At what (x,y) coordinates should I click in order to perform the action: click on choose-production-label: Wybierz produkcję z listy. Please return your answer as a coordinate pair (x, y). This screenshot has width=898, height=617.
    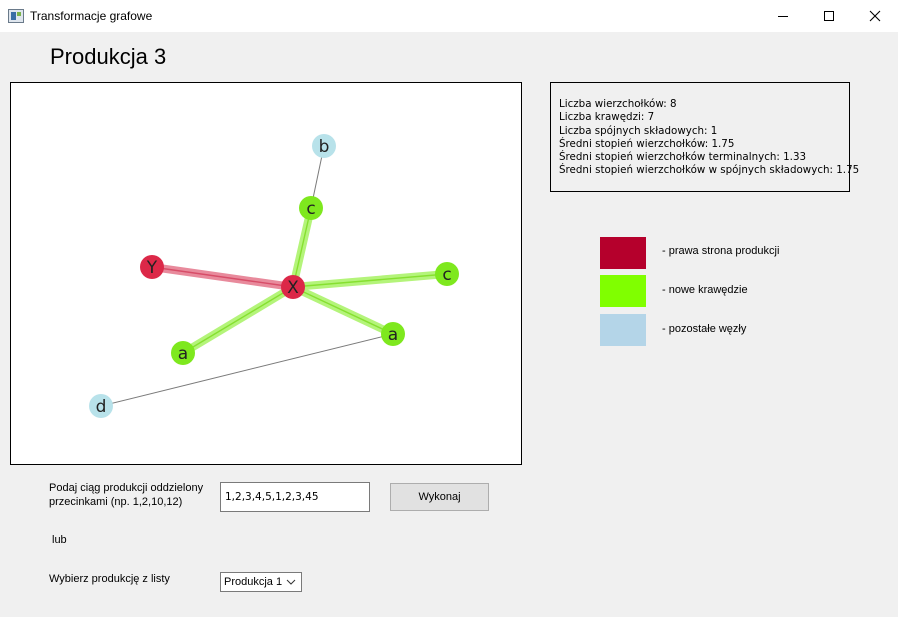
    Looking at the image, I should click on (109, 579).